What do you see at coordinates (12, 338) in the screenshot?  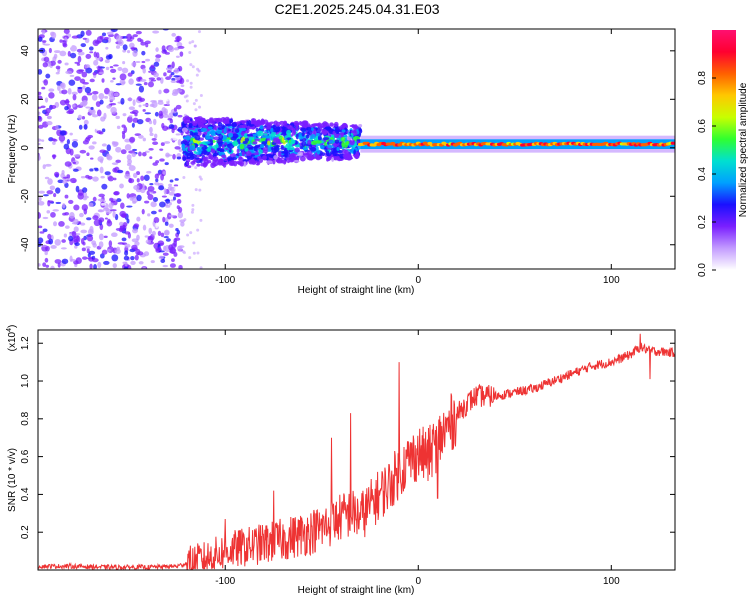 I see `snr-multiplier: (x104)` at bounding box center [12, 338].